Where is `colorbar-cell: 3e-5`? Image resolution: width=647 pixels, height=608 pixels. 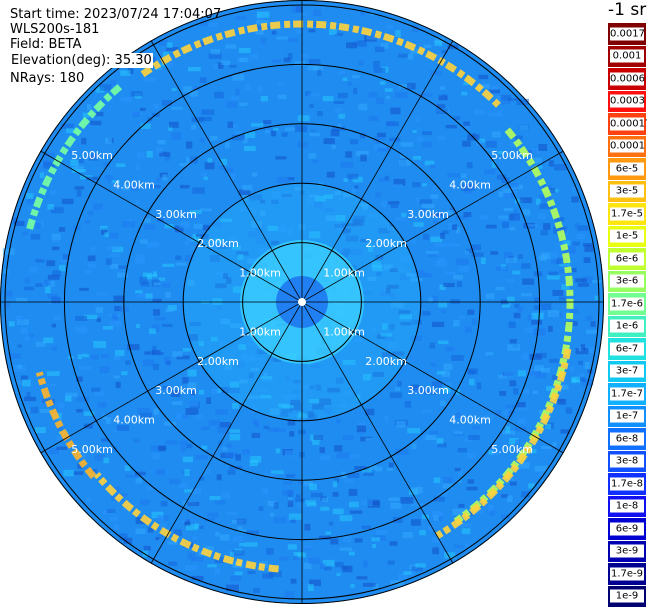 colorbar-cell: 3e-5 is located at coordinates (627, 192).